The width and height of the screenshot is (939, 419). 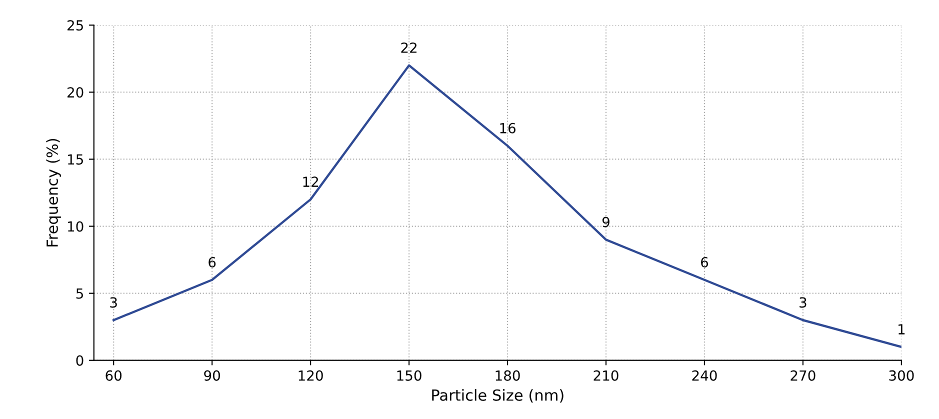 What do you see at coordinates (310, 181) in the screenshot?
I see `data-label: 12` at bounding box center [310, 181].